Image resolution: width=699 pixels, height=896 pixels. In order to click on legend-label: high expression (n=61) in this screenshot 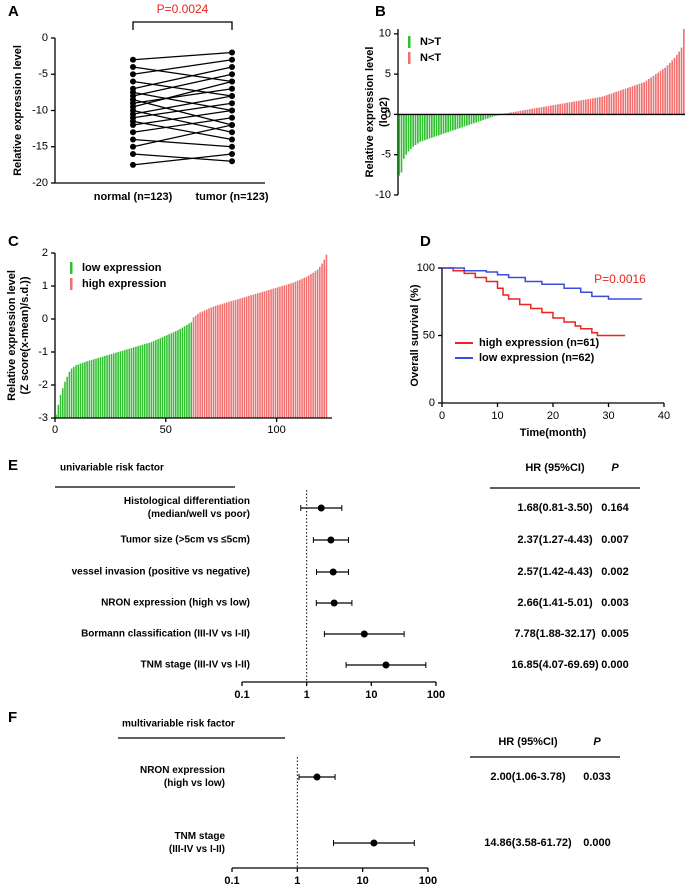, I will do `click(539, 343)`.